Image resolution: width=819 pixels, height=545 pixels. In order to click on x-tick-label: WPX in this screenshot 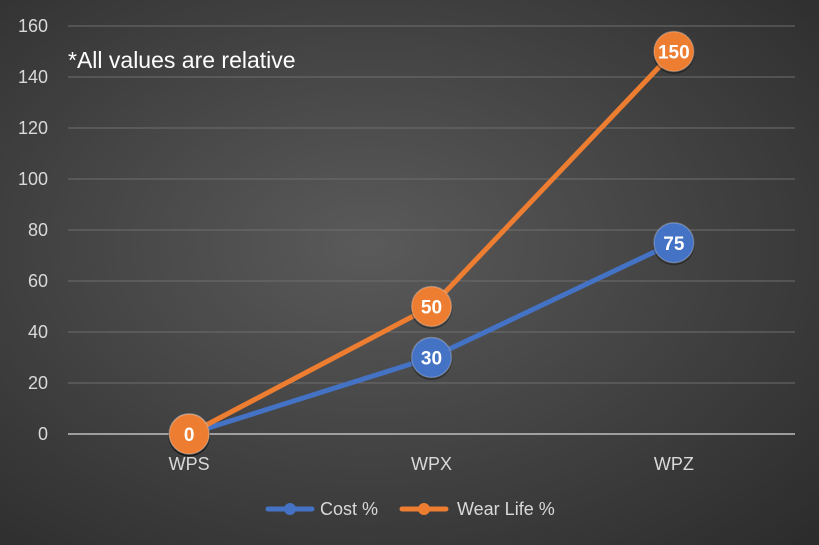, I will do `click(431, 464)`.